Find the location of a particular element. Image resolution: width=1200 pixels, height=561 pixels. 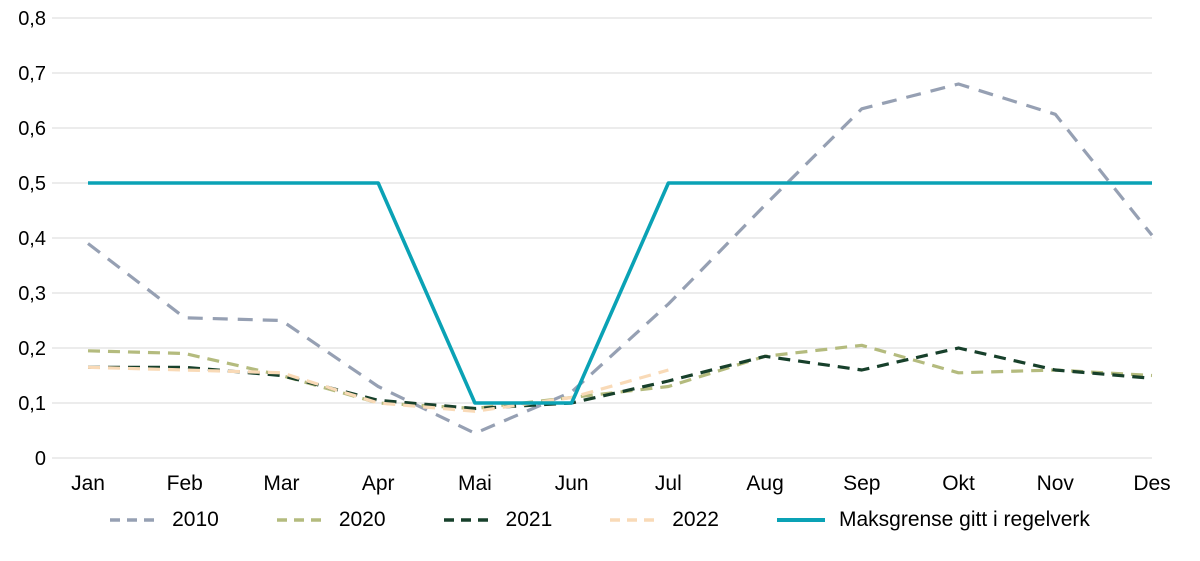

x-tick-label: Okt is located at coordinates (958, 483).